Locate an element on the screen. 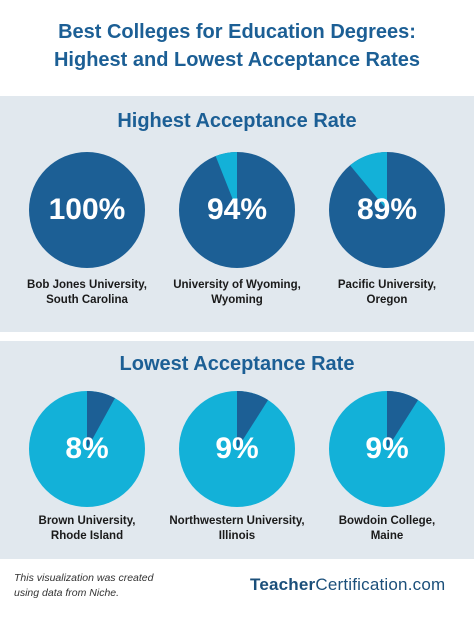 This screenshot has height=618, width=474. college-label: University of Wyoming, Wyoming is located at coordinates (237, 293).